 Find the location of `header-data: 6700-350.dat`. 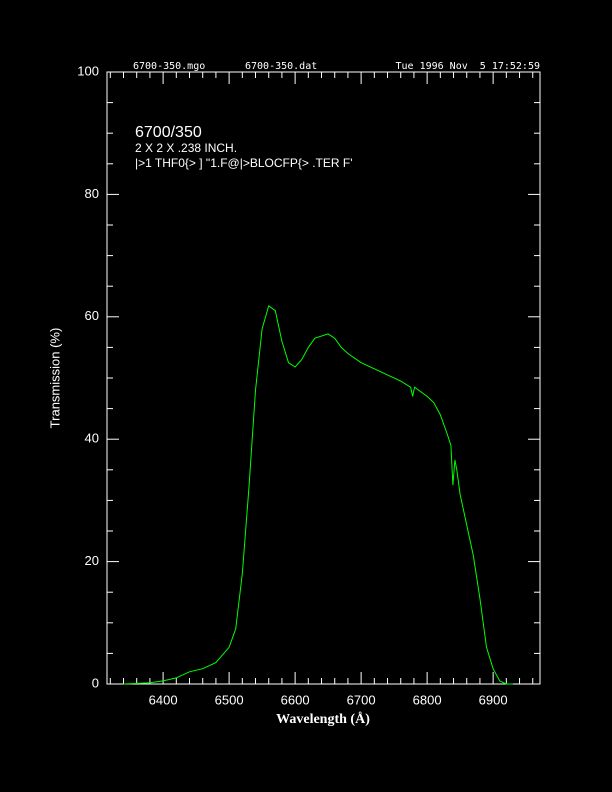

header-data: 6700-350.dat is located at coordinates (281, 66).